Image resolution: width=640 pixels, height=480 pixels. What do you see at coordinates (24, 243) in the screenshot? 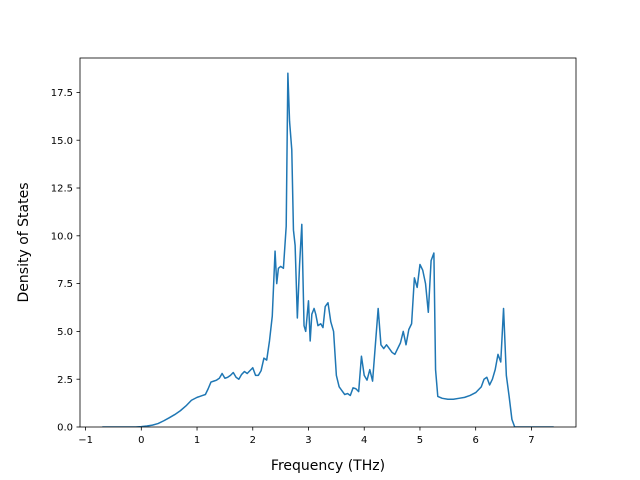
I see `y-axis-label: Density of States` at bounding box center [24, 243].